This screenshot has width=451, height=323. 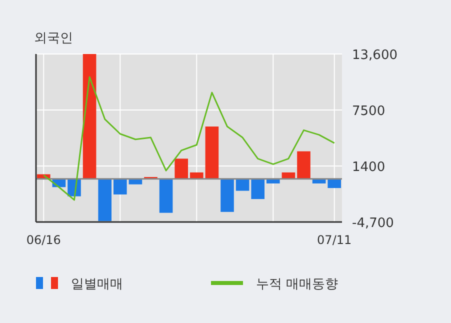 I want to click on legend-label: 누적 매매동향, so click(x=297, y=284).